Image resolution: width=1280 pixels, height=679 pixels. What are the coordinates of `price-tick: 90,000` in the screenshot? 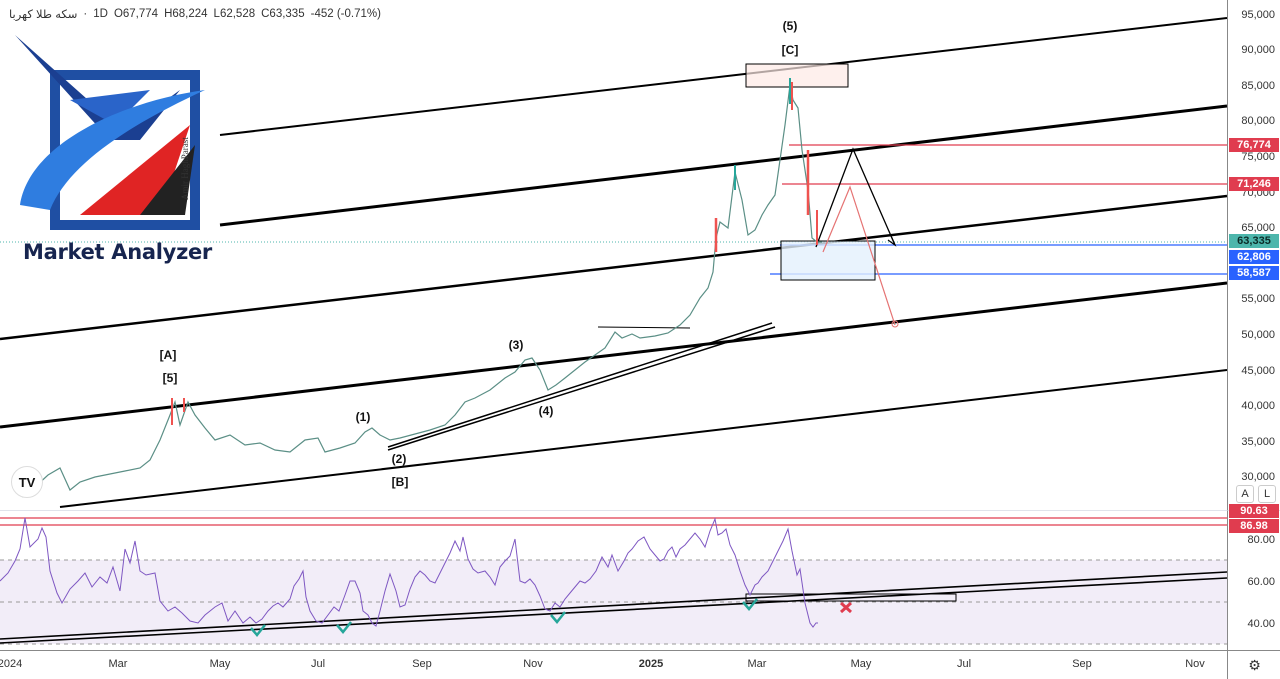 It's located at (1258, 50).